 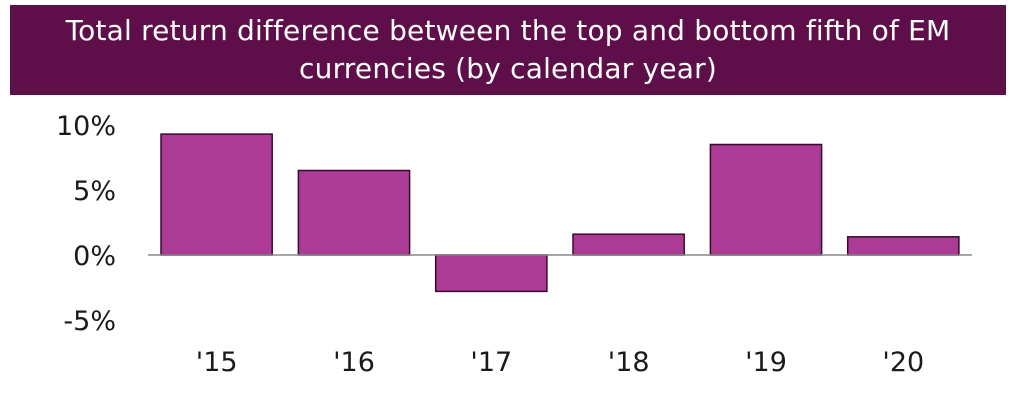 I want to click on y-tick-label: 0%, so click(x=94, y=256).